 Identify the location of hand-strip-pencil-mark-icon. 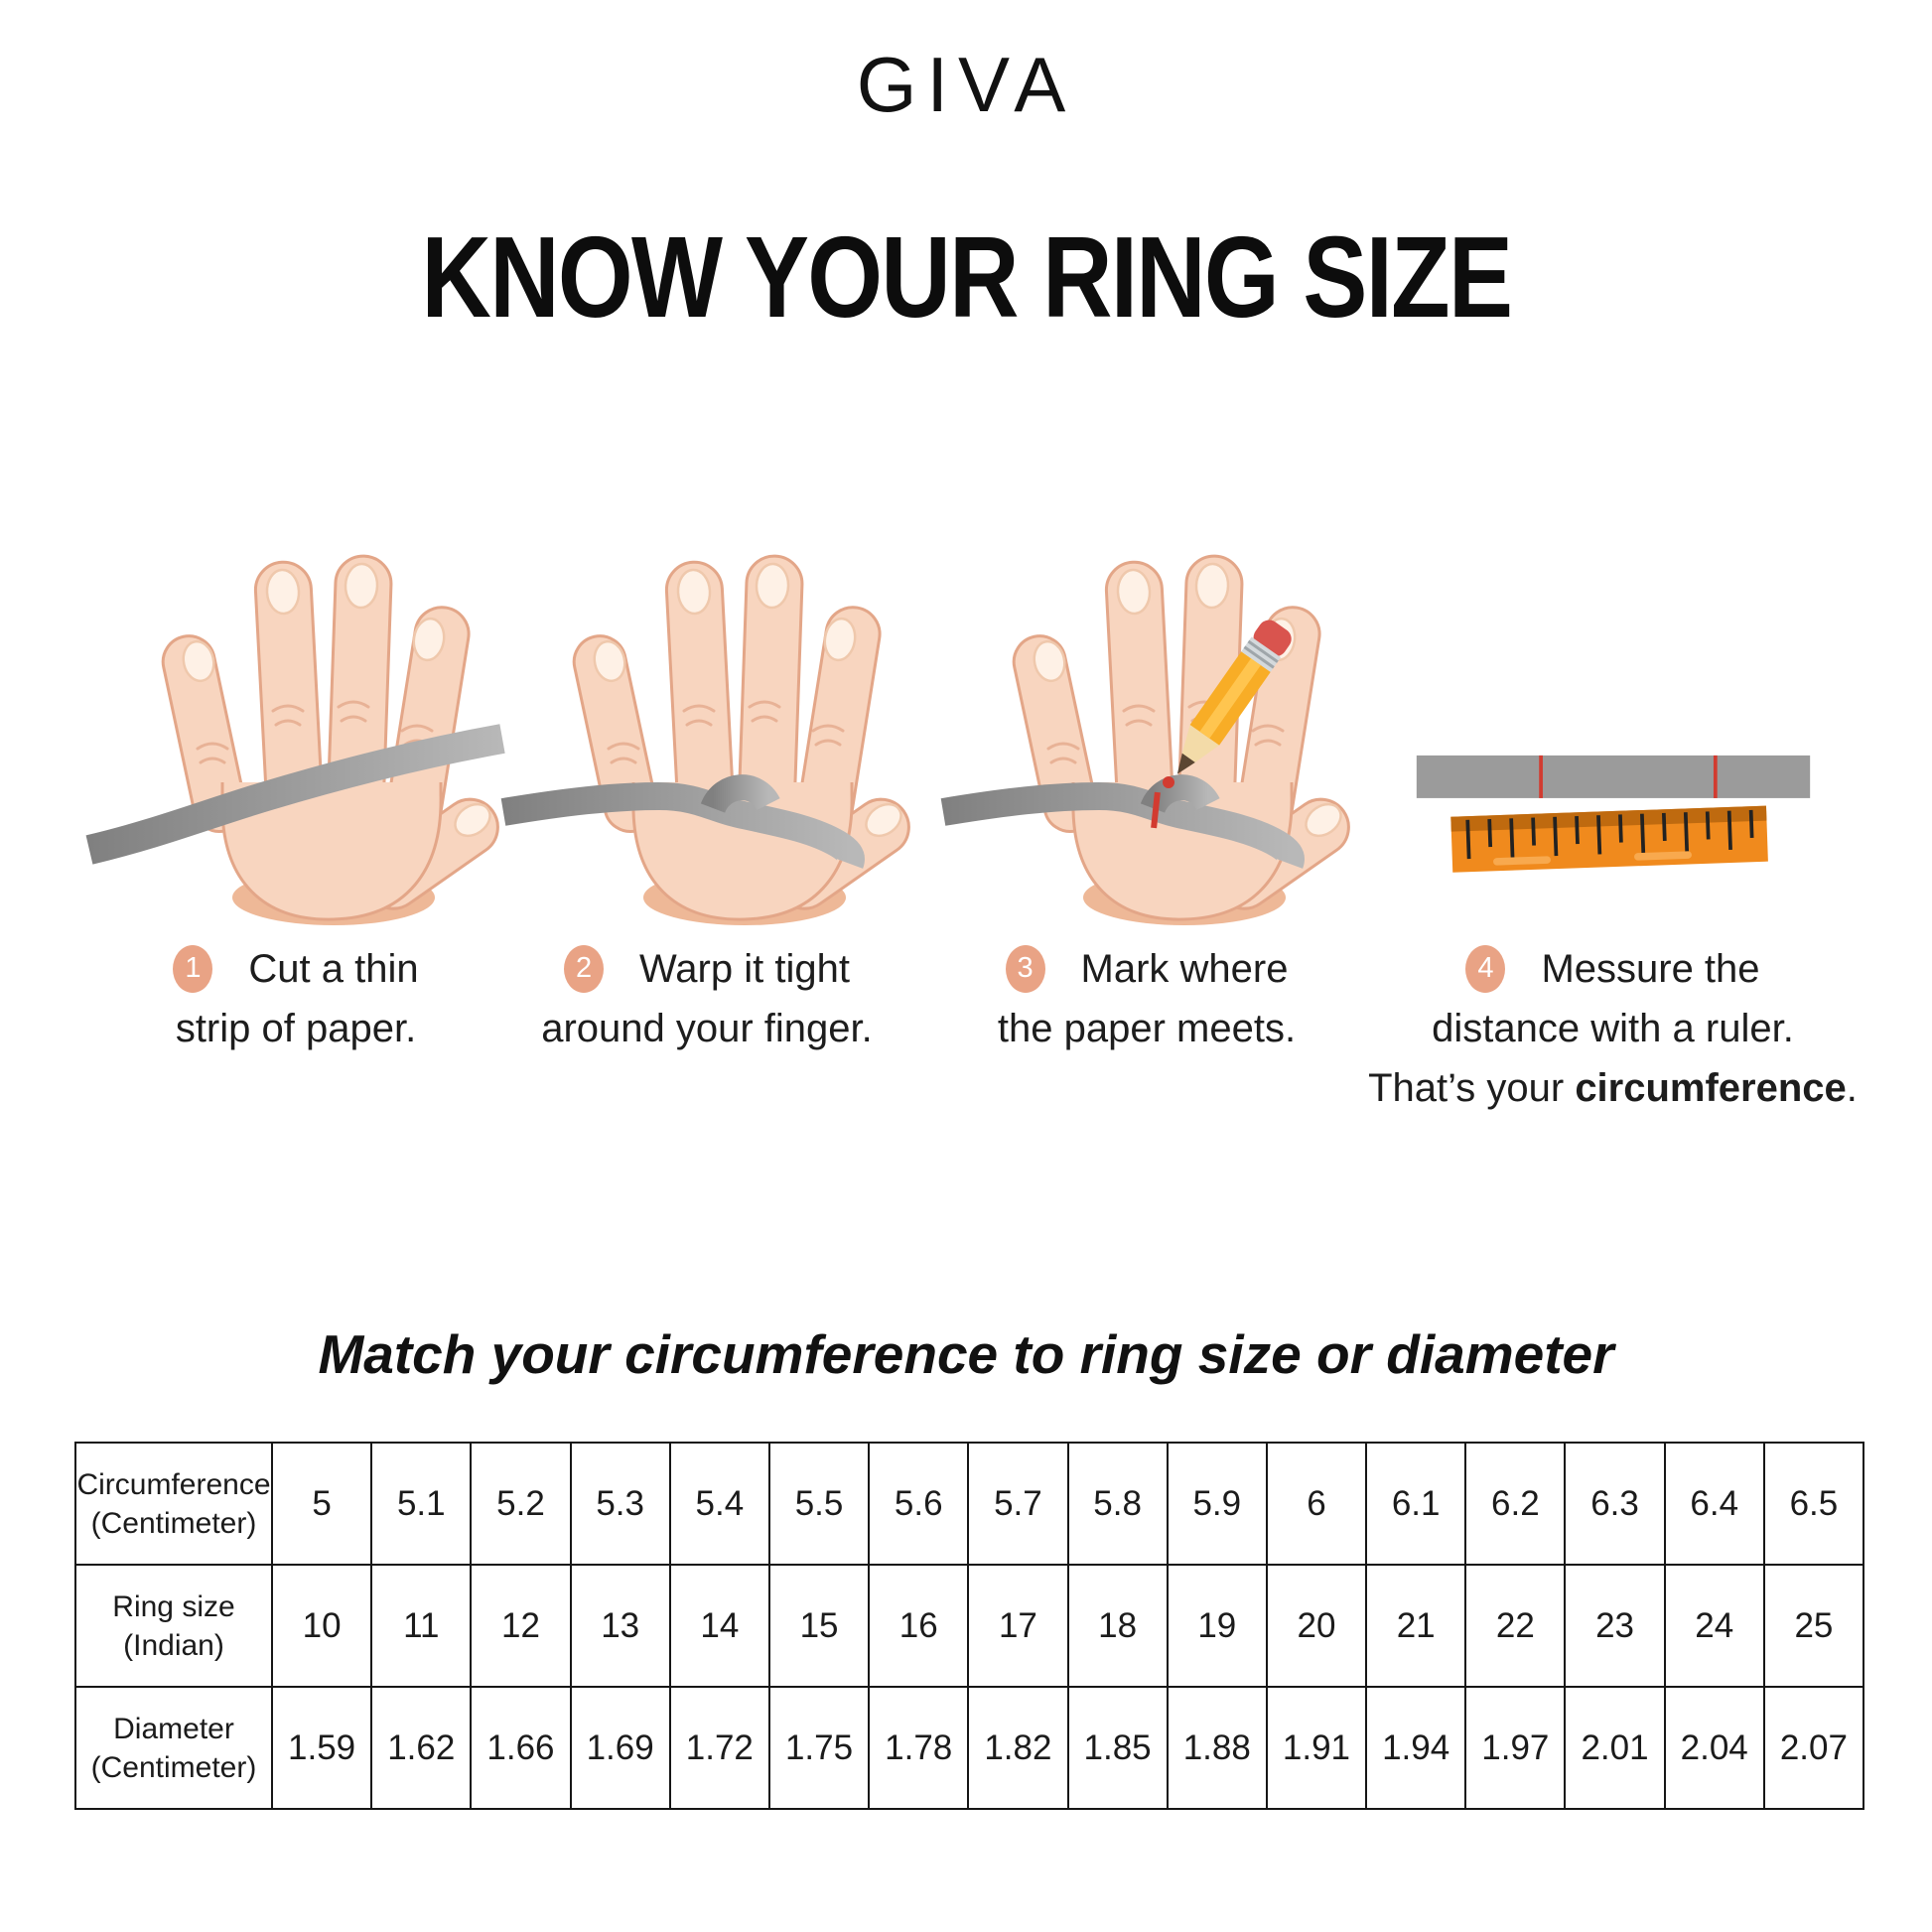
(1146, 683).